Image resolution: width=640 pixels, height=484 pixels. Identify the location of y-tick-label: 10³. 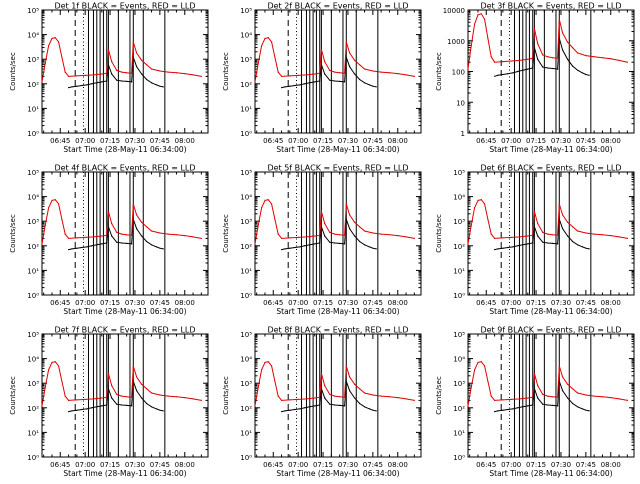
(459, 384).